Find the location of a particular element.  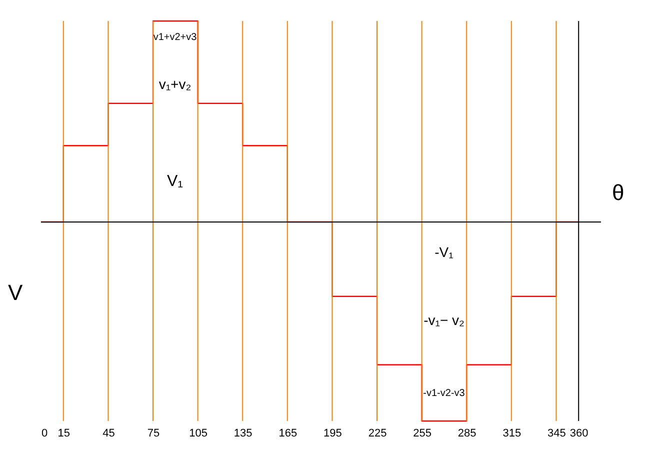

x-tick-label: 45 is located at coordinates (108, 434).